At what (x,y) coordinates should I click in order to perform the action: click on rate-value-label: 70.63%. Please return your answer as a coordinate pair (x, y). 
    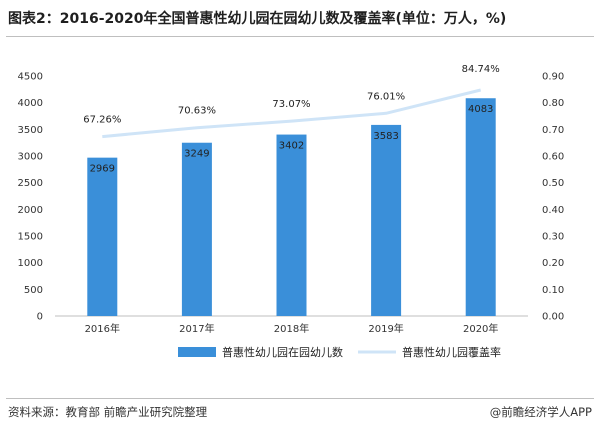
    Looking at the image, I should click on (197, 111).